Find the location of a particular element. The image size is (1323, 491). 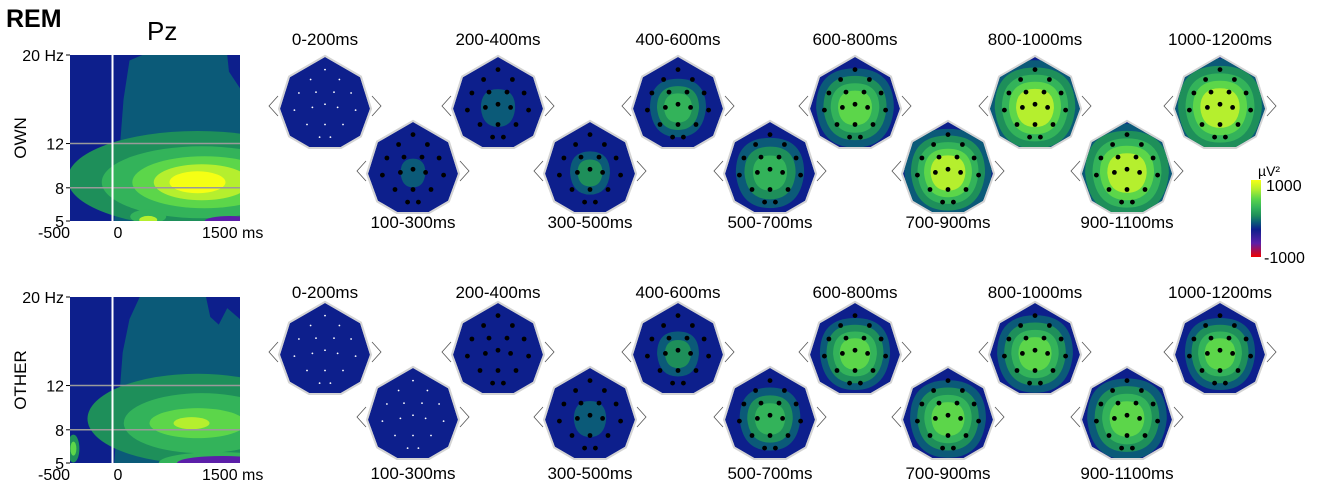

y-tick-label: 12 is located at coordinates (55, 387).